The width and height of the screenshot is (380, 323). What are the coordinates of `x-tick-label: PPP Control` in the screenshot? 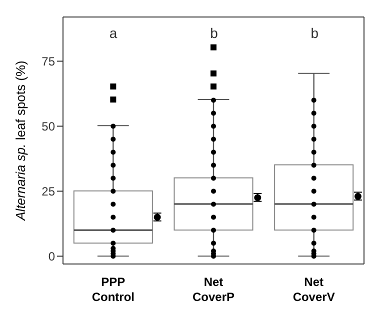 It's located at (113, 289).